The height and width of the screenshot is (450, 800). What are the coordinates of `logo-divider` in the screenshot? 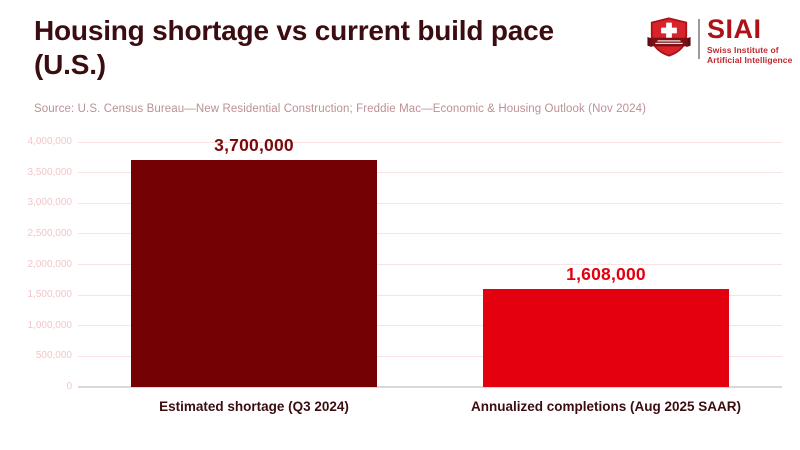 It's located at (699, 39).